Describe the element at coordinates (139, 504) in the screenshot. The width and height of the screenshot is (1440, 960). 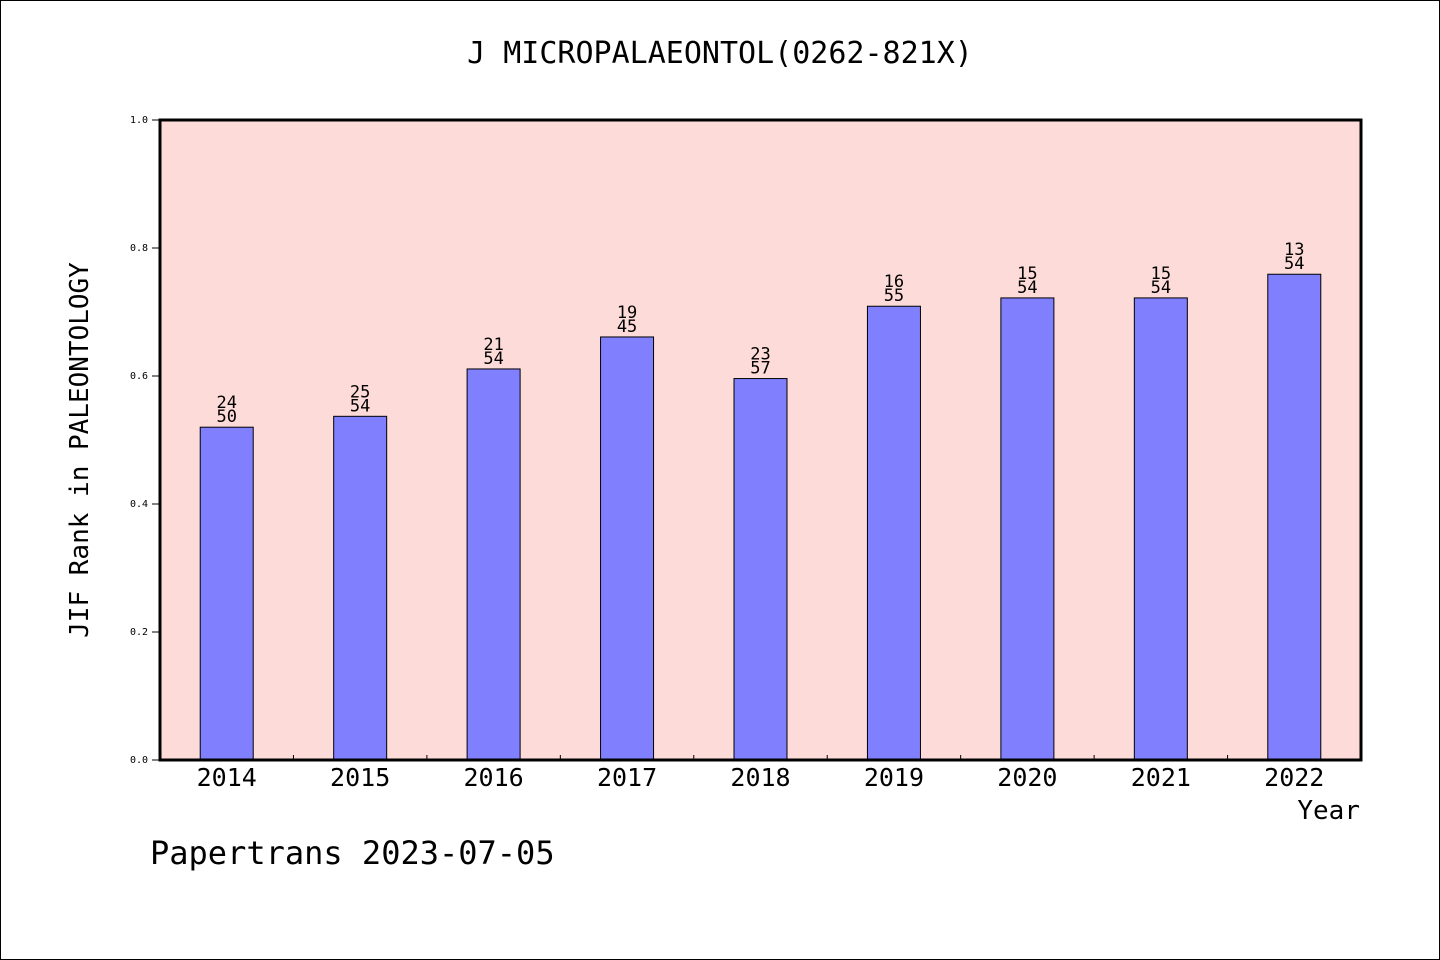
I see `y-tick-label: 0.4` at that location.